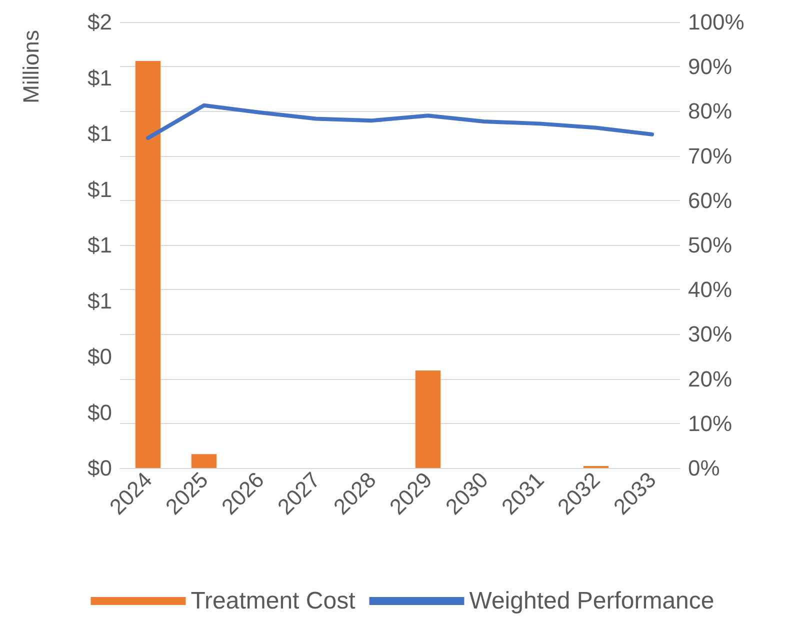  What do you see at coordinates (716, 22) in the screenshot?
I see `y2-tick-label: 100%` at bounding box center [716, 22].